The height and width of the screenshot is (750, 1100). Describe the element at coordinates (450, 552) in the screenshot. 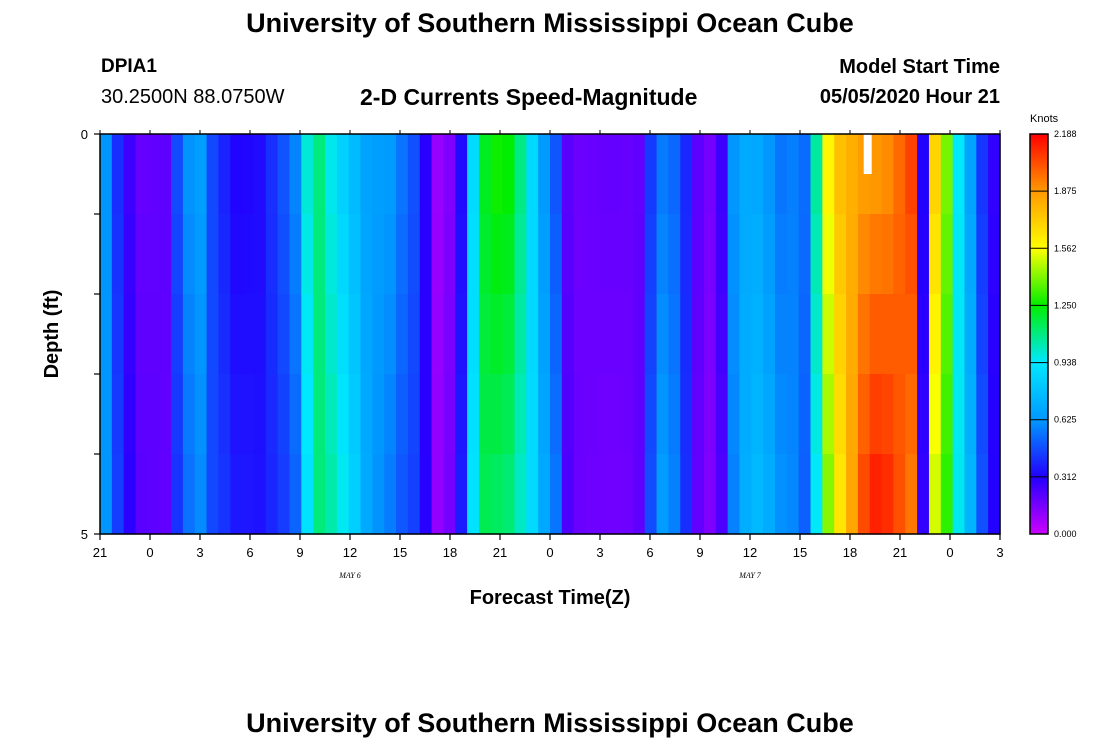

I see `x-tick-label: 18` at that location.